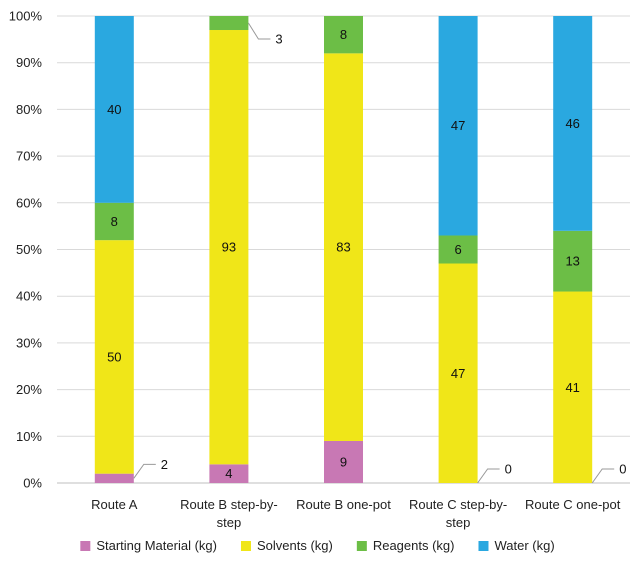  Describe the element at coordinates (295, 545) in the screenshot. I see `legend-label: Solvents (kg)` at that location.